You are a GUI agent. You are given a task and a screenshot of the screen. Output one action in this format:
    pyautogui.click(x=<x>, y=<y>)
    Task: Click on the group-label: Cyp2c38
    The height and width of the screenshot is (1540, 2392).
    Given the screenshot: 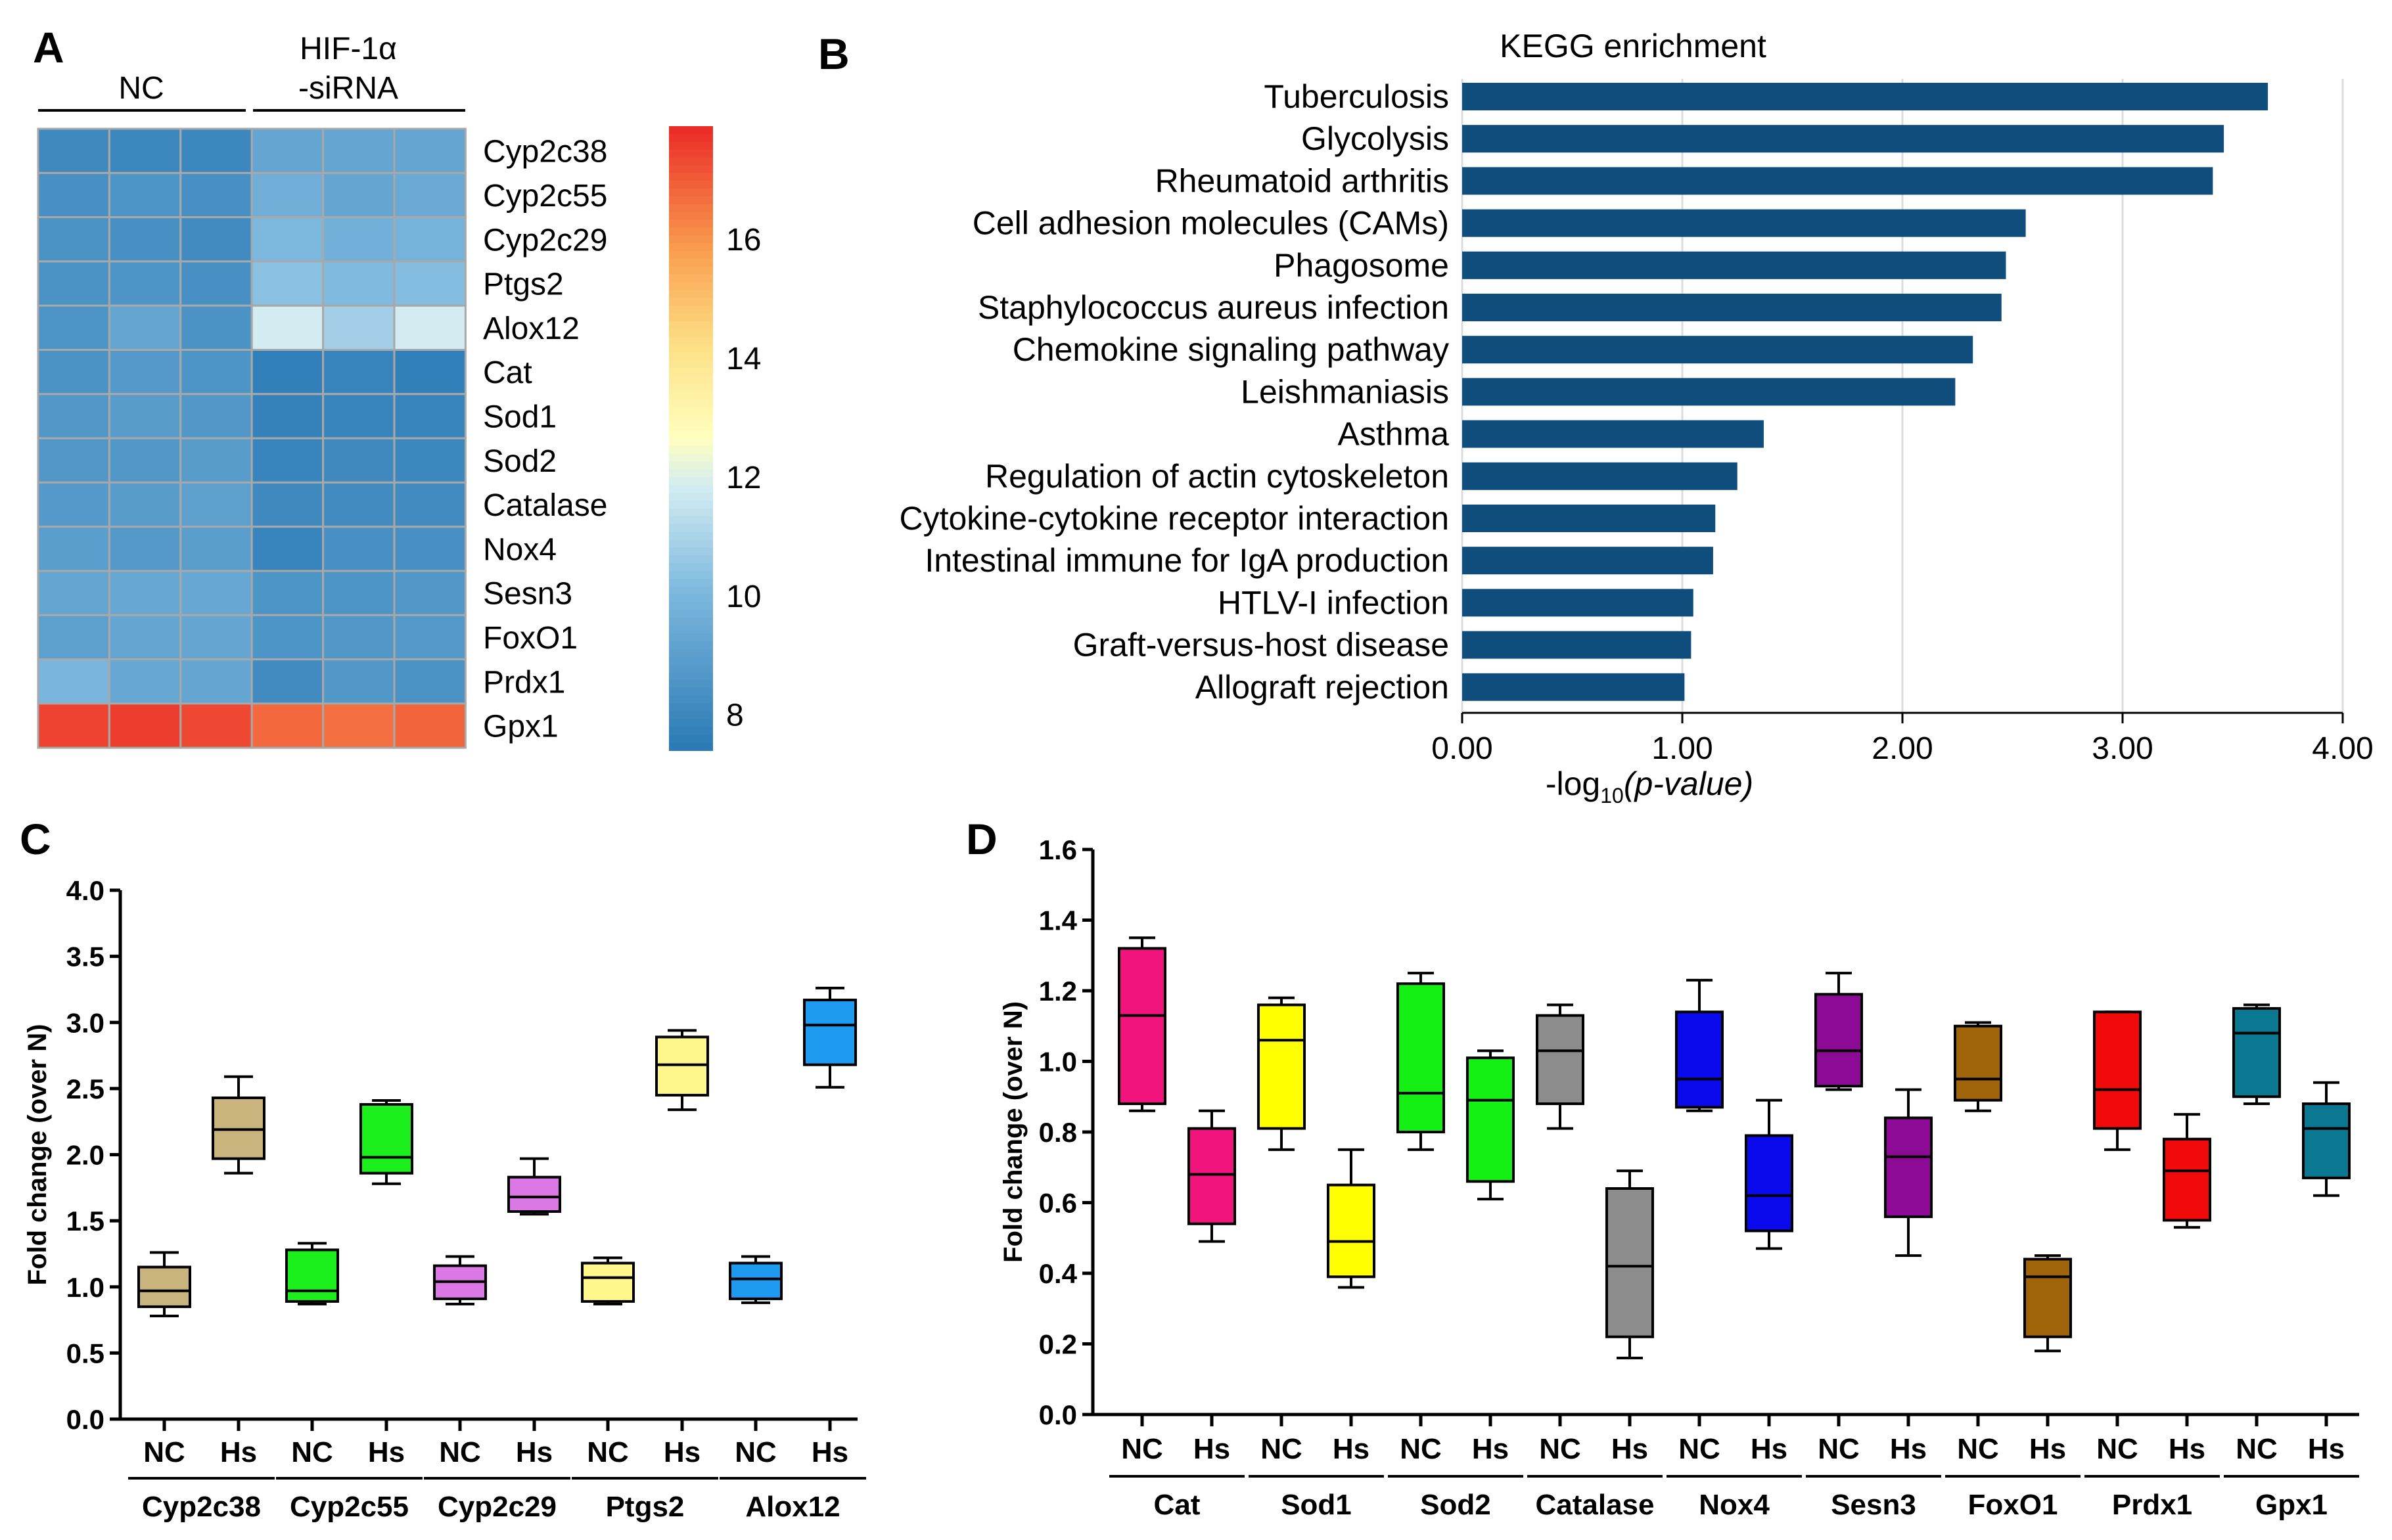 What is the action you would take?
    pyautogui.click(x=201, y=1507)
    